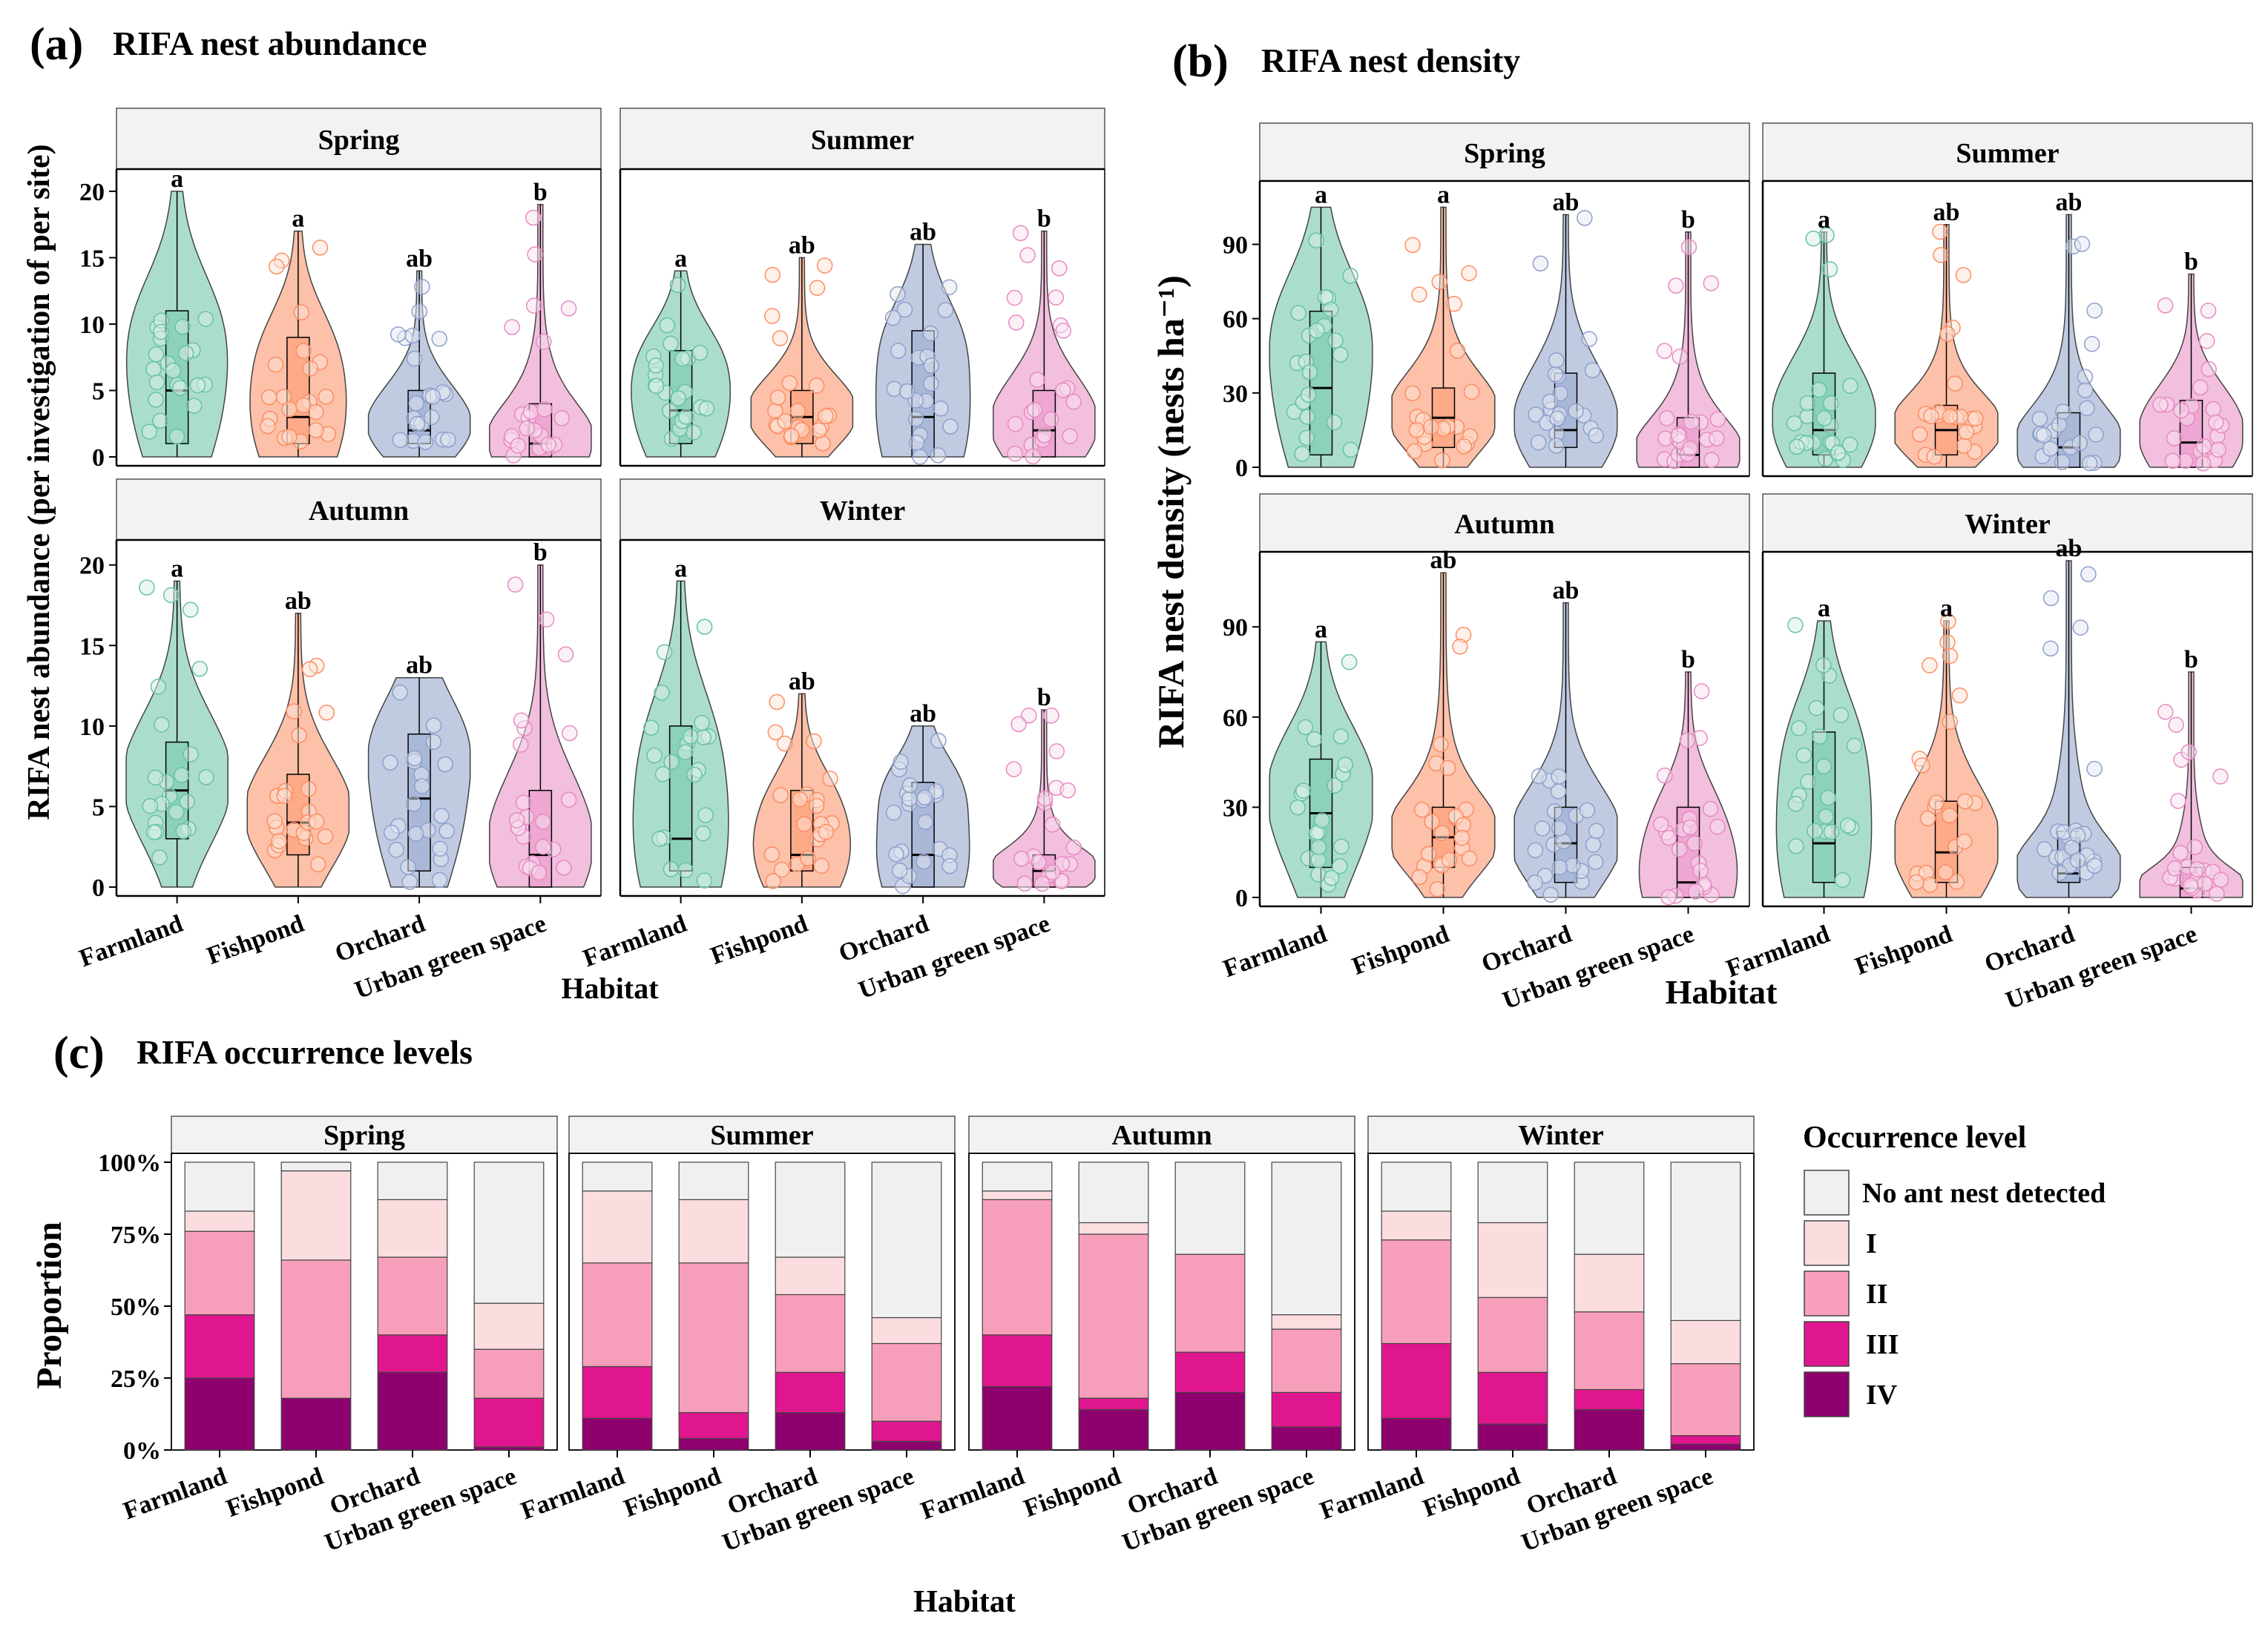 The width and height of the screenshot is (2268, 1628). Describe the element at coordinates (1401, 950) in the screenshot. I see `x-tick-label: Fishpond` at that location.